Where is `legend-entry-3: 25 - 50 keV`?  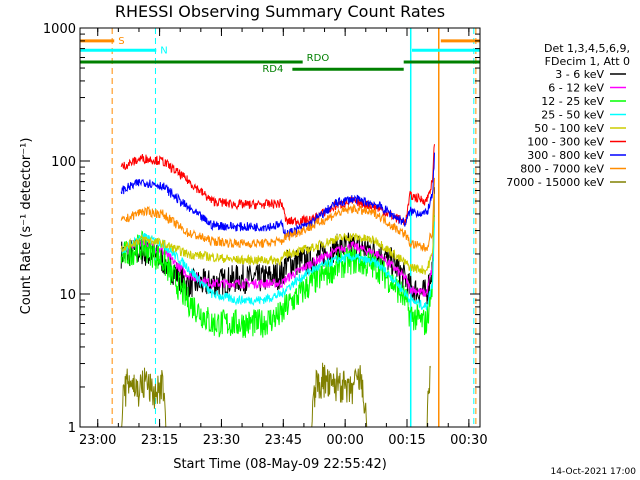 legend-entry-3: 25 - 50 keV is located at coordinates (572, 115).